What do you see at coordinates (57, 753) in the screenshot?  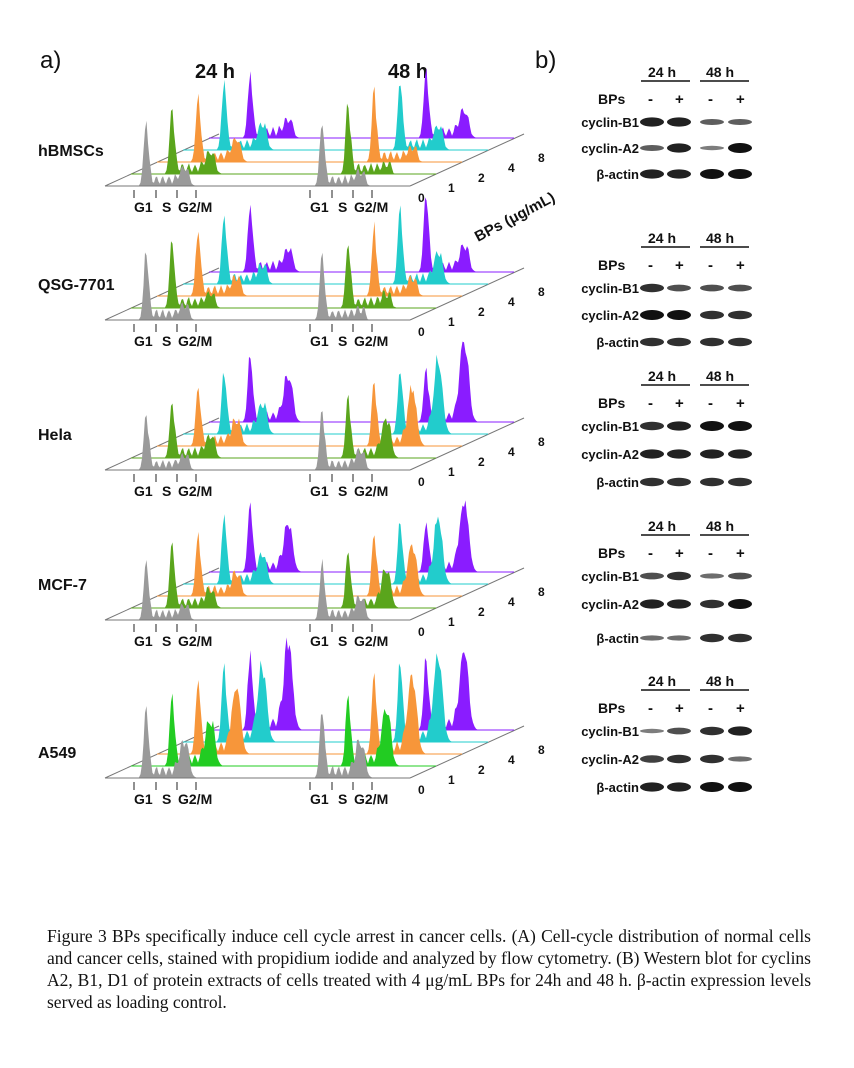 I see `cell-line-label: A549` at bounding box center [57, 753].